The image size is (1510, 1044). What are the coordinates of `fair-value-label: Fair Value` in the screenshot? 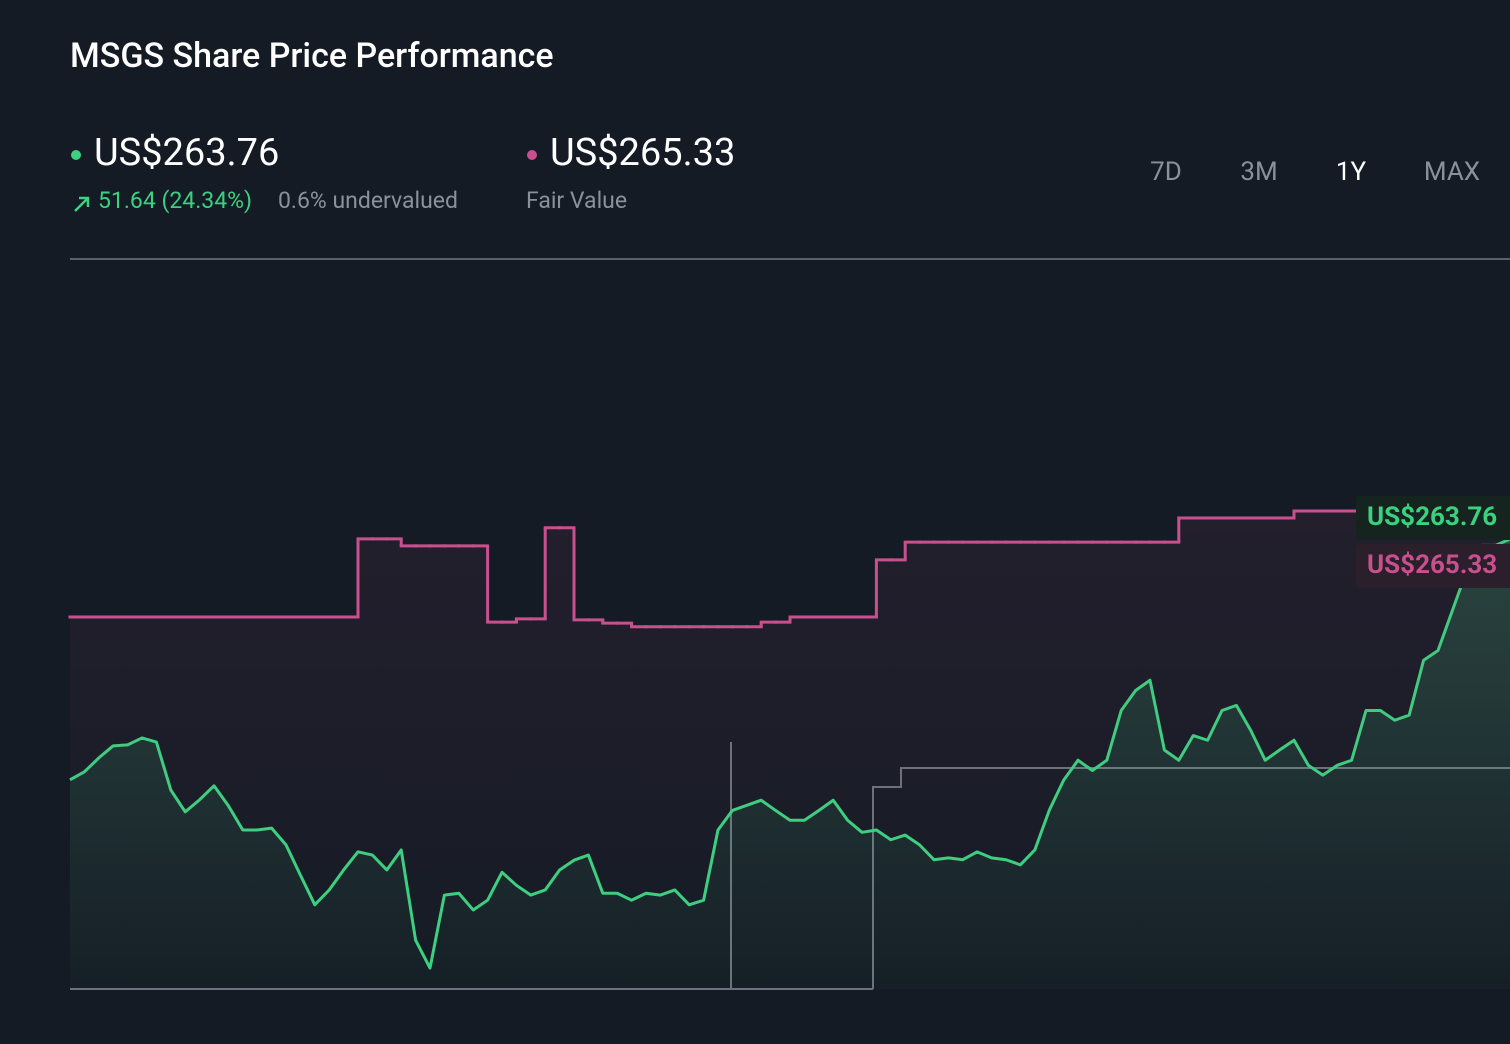 It's located at (576, 200).